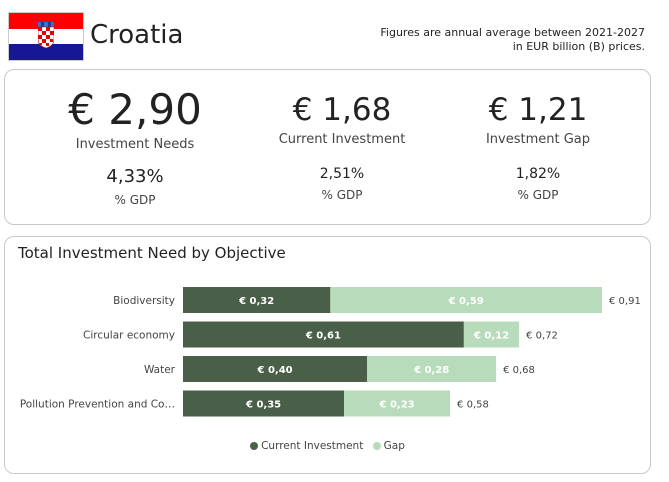 This screenshot has height=482, width=669. I want to click on flag-red-stripe, so click(46, 21).